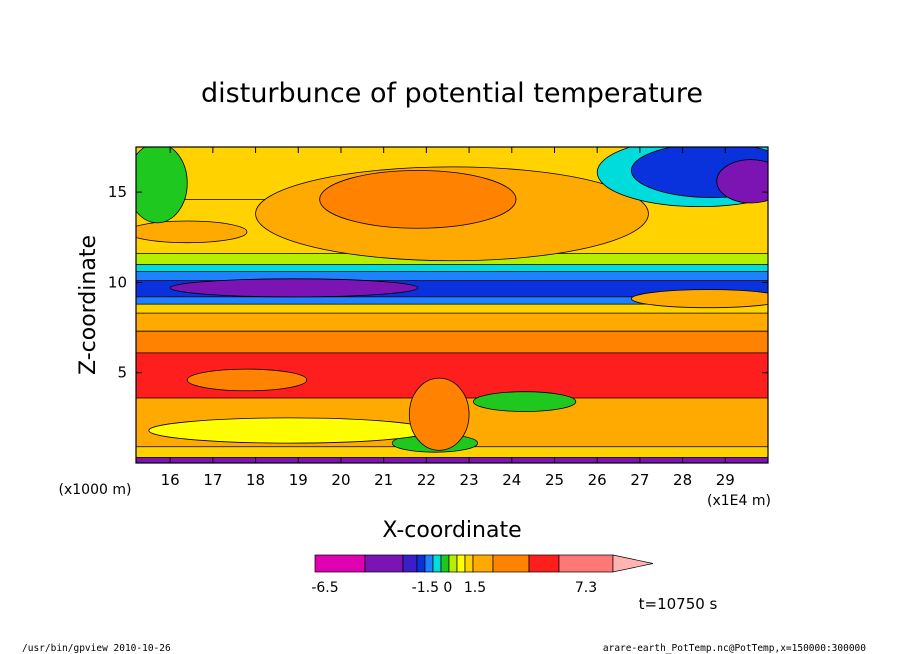 This screenshot has width=904, height=654. Describe the element at coordinates (633, 563) in the screenshot. I see `colorbar-arrow` at that location.